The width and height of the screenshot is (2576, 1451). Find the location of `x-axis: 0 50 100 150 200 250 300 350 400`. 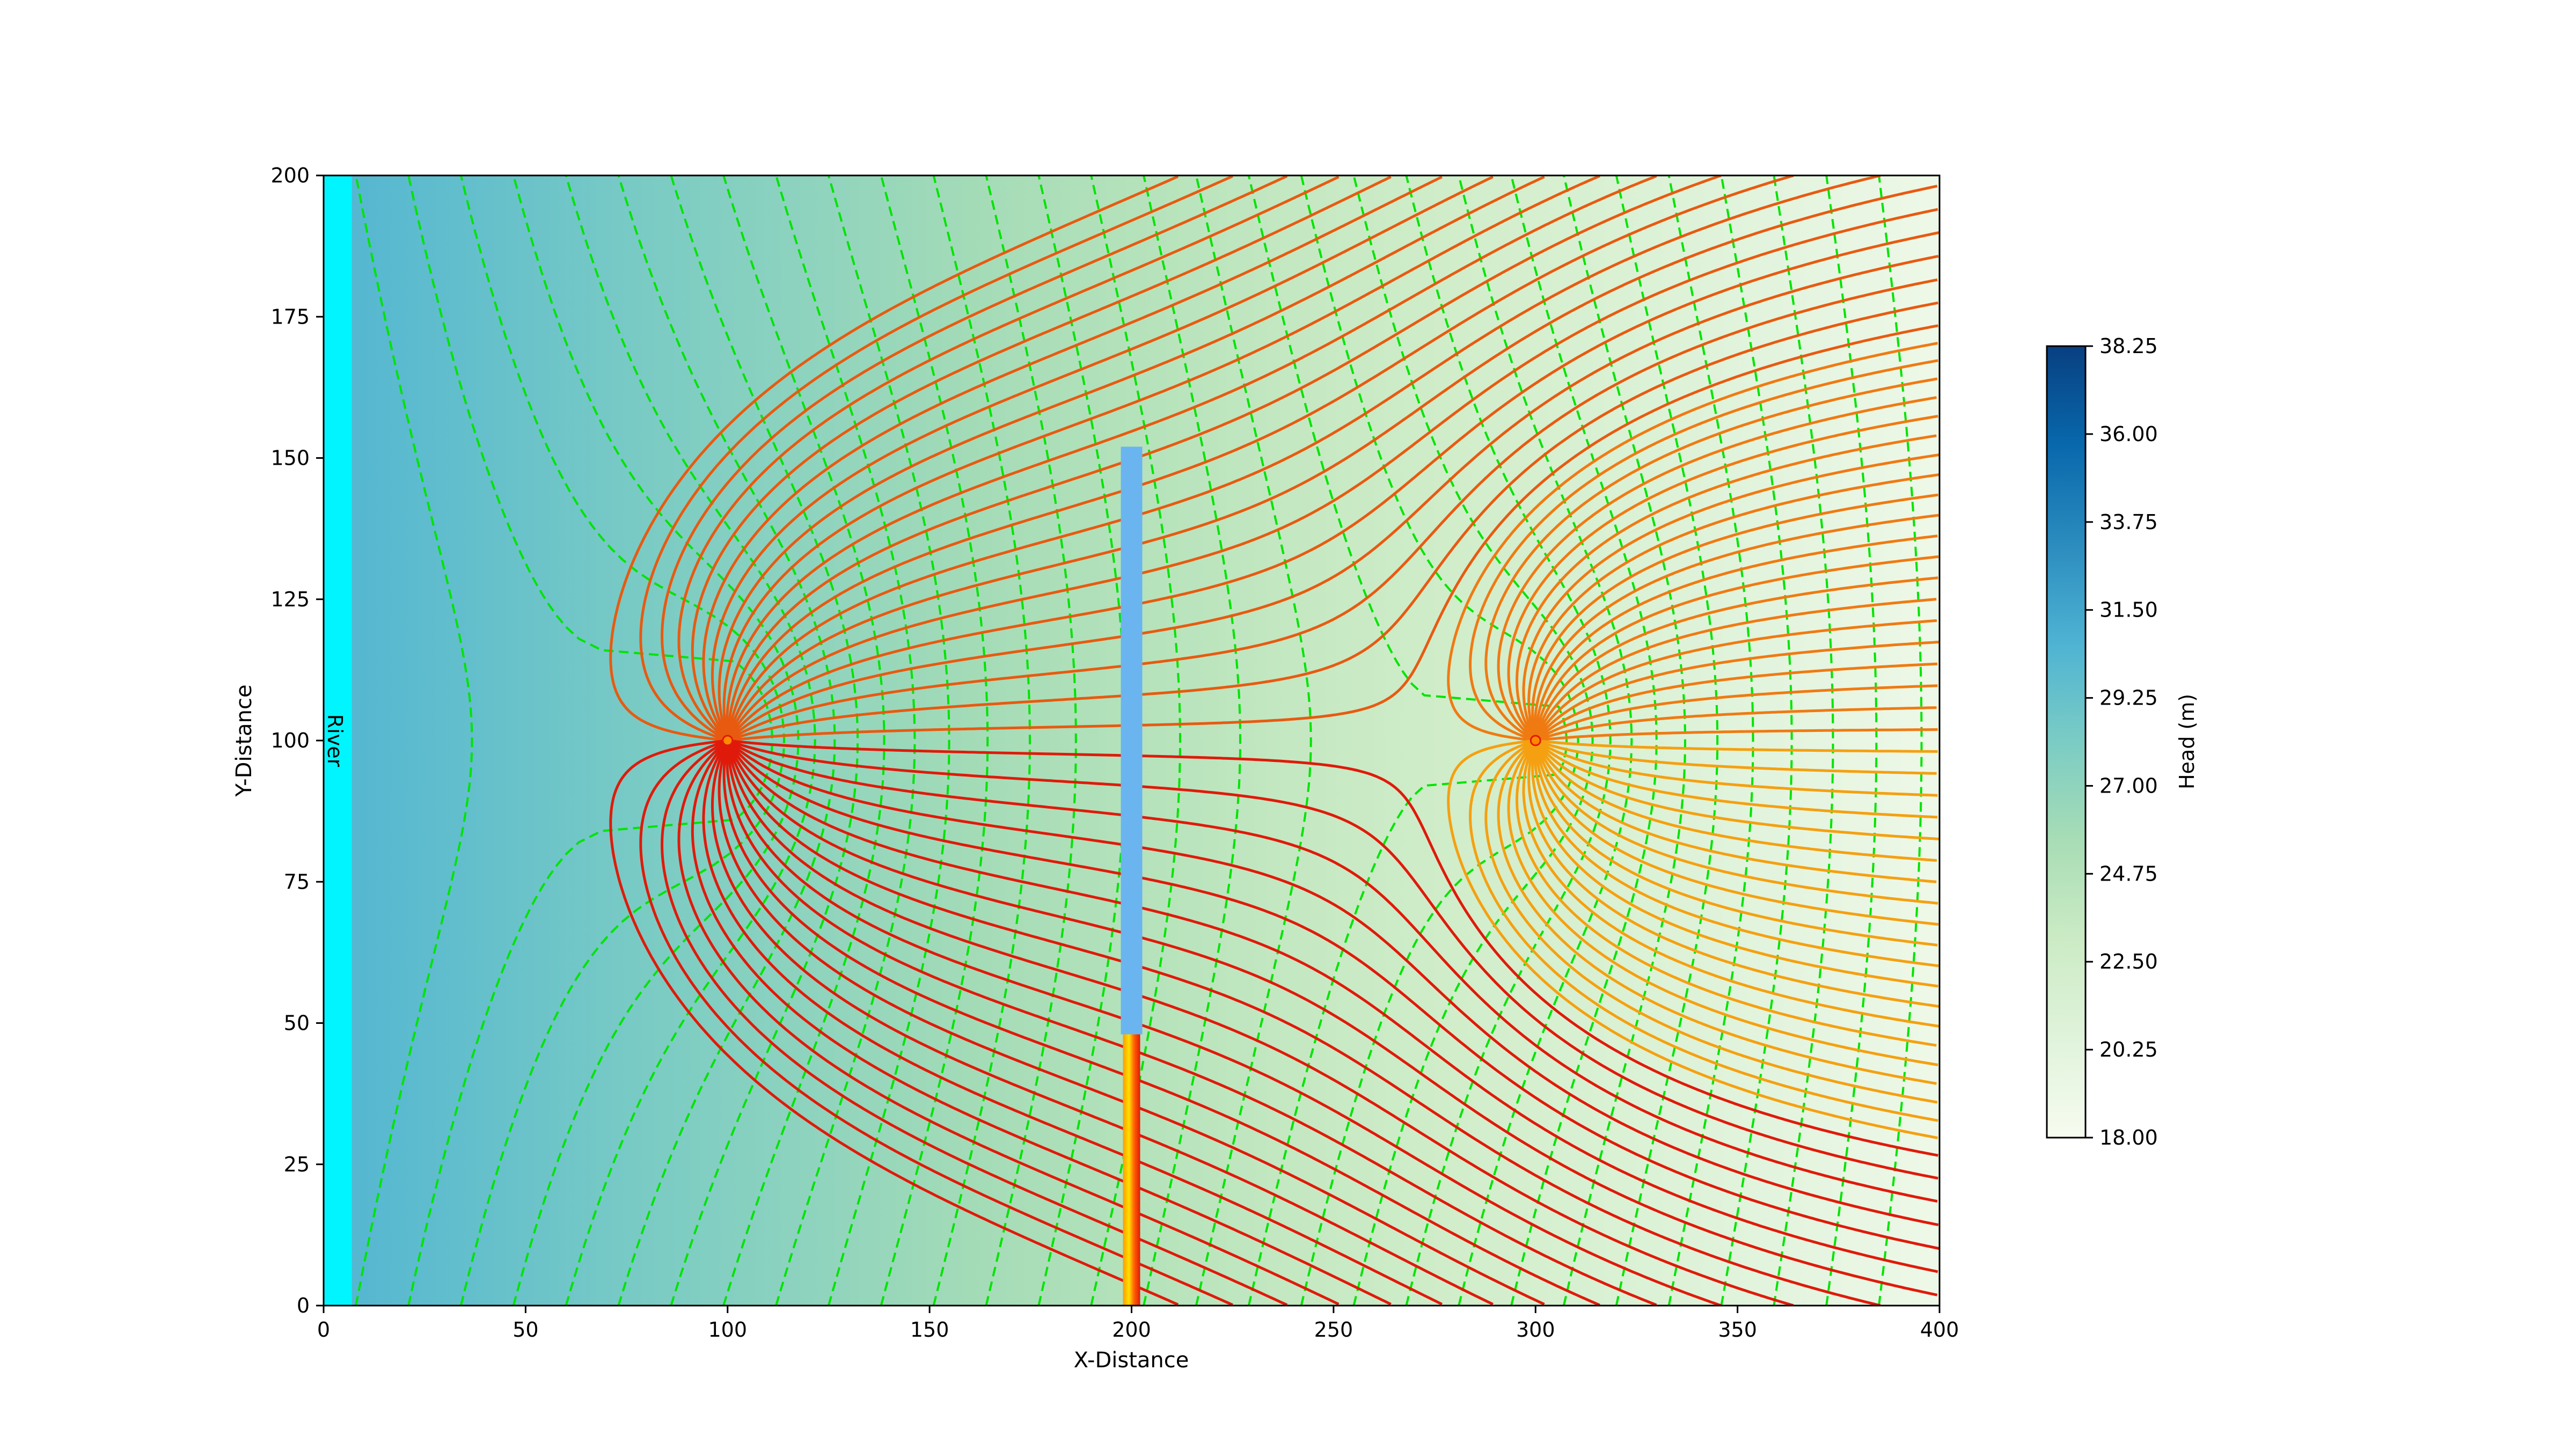

x-axis: 0 50 100 150 200 250 300 350 400 is located at coordinates (1138, 1324).